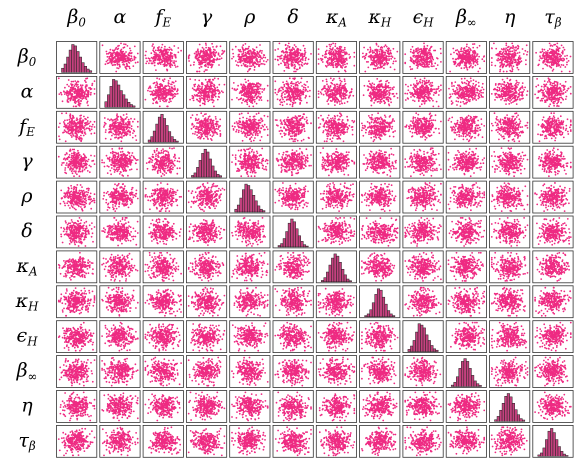 The height and width of the screenshot is (459, 579). Describe the element at coordinates (510, 17) in the screenshot. I see `column-label-10: η` at that location.